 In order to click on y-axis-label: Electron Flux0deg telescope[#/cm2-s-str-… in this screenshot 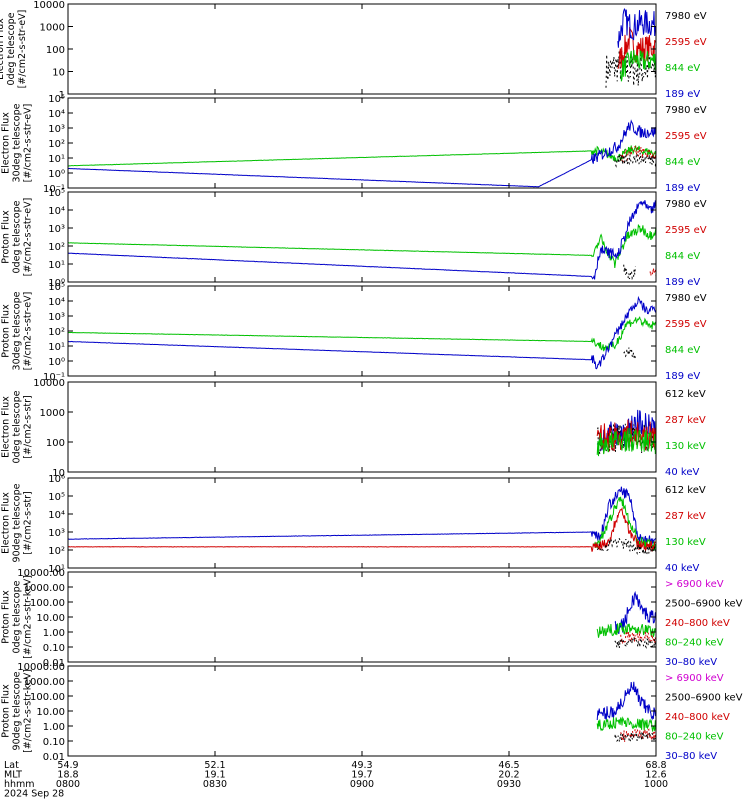, I will do `click(14, 49)`.